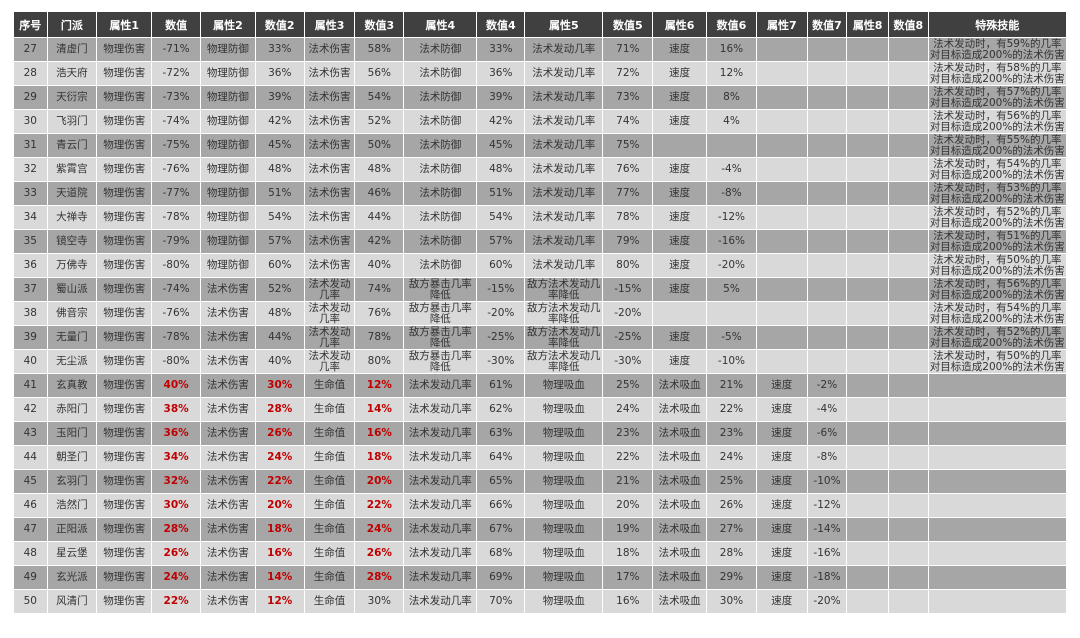  Describe the element at coordinates (440, 24) in the screenshot. I see `column-header: 属性4` at that location.